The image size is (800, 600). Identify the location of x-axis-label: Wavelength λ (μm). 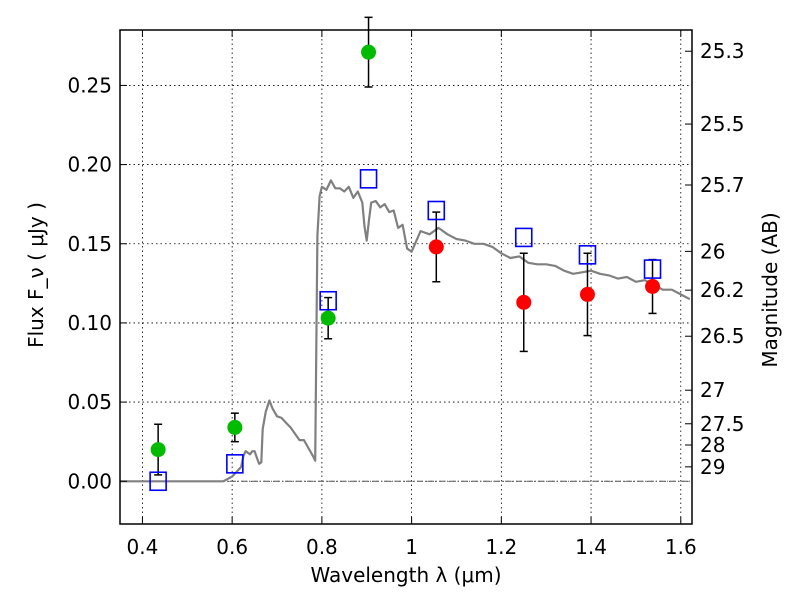
(405, 575).